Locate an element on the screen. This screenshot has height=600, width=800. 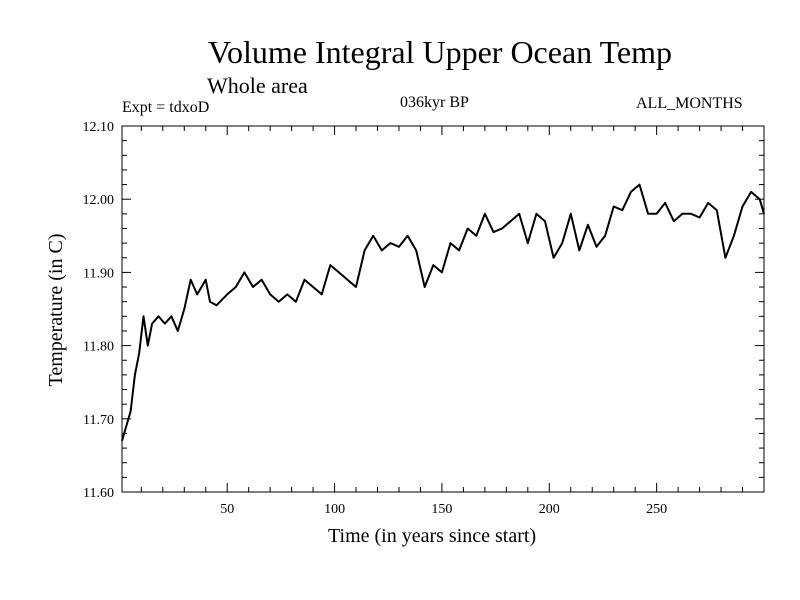
x-tick-label: 100 is located at coordinates (334, 509).